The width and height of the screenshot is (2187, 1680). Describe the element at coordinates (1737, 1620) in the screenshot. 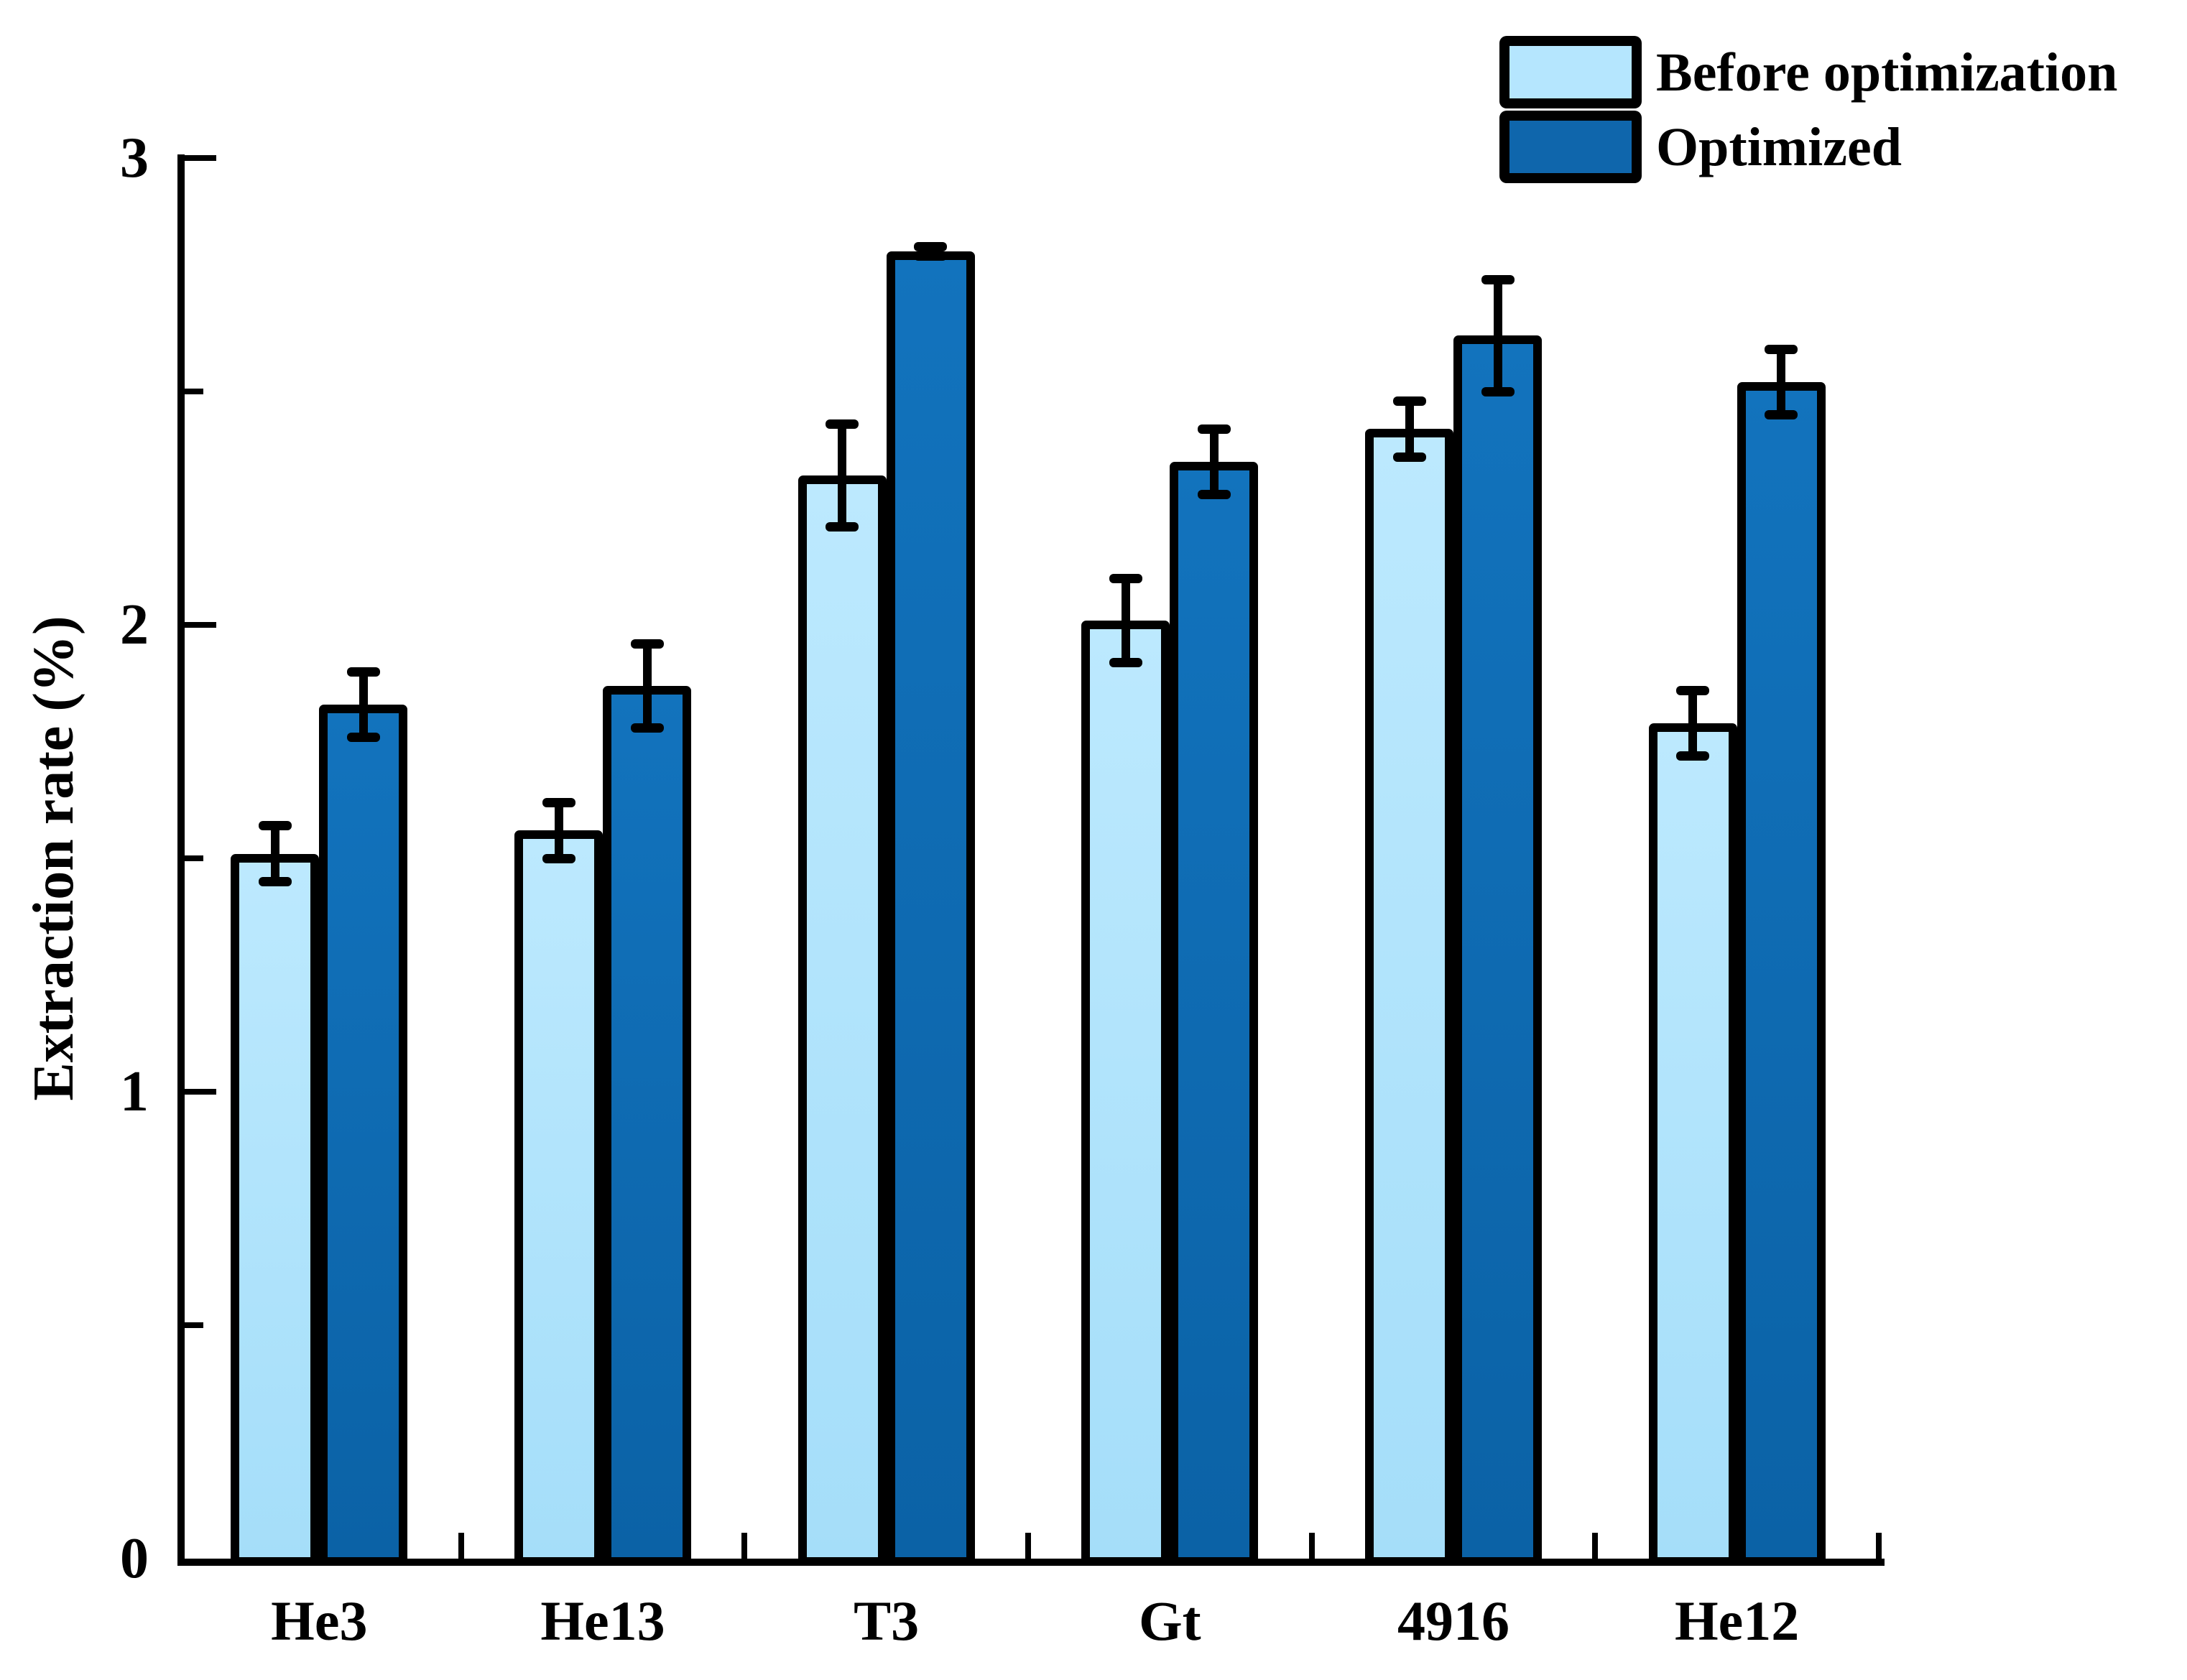

I see `x-category-label-He12: He12` at that location.